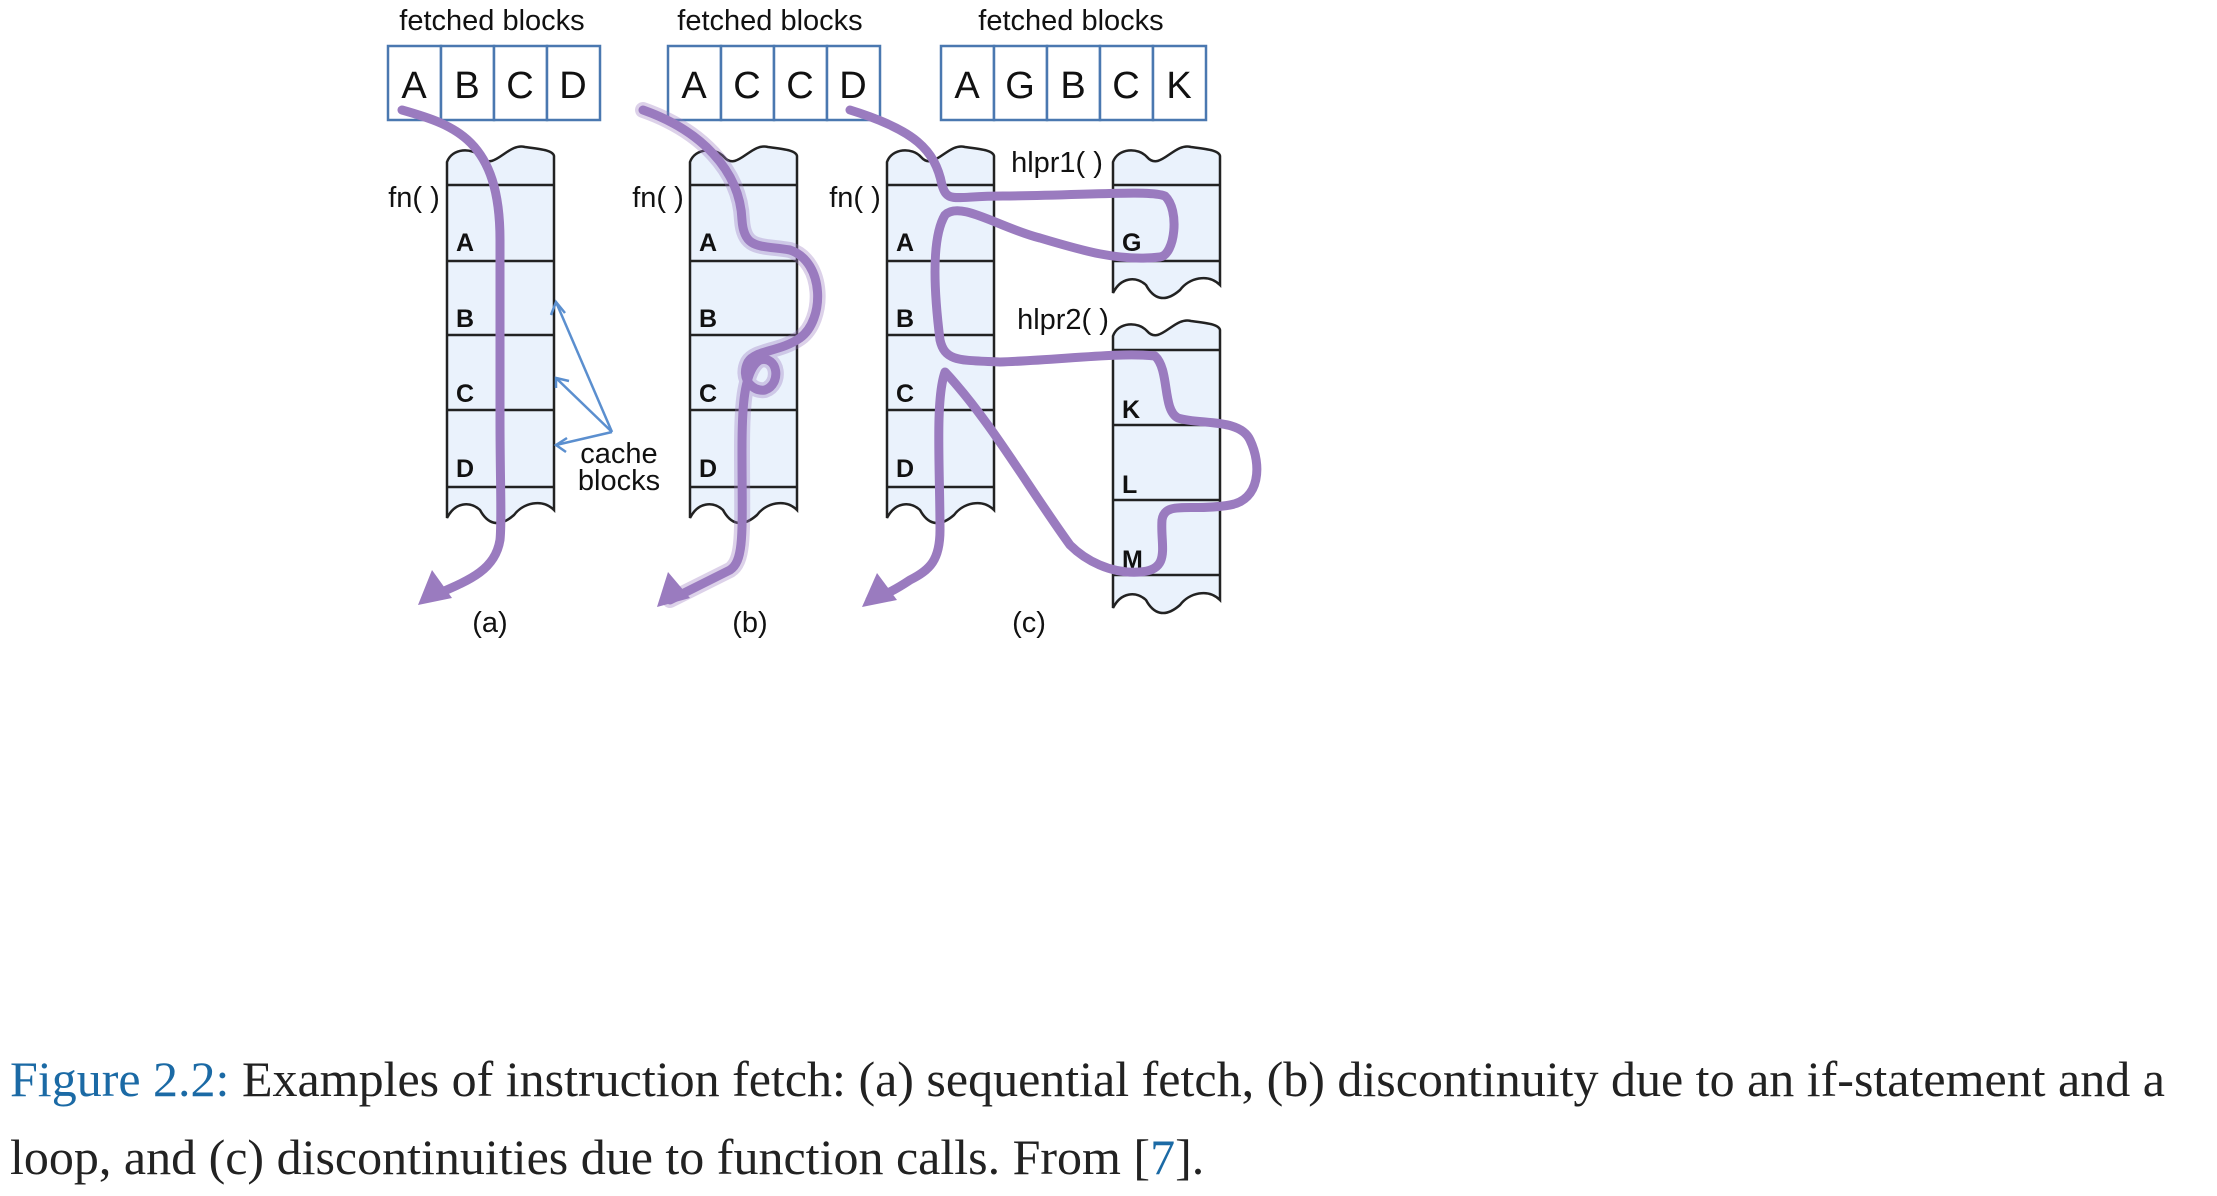 This screenshot has height=1196, width=2217. I want to click on cache-block-label: G, so click(1131, 243).